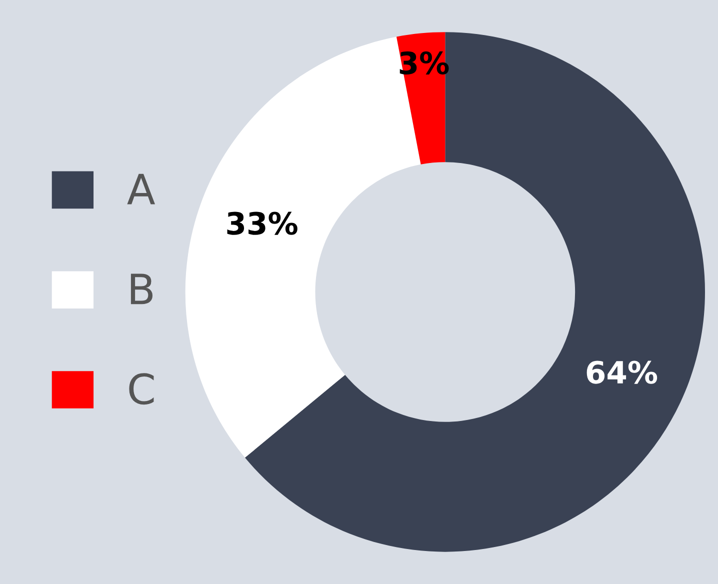 This screenshot has height=584, width=718. Describe the element at coordinates (622, 372) in the screenshot. I see `data-label: 64%` at that location.